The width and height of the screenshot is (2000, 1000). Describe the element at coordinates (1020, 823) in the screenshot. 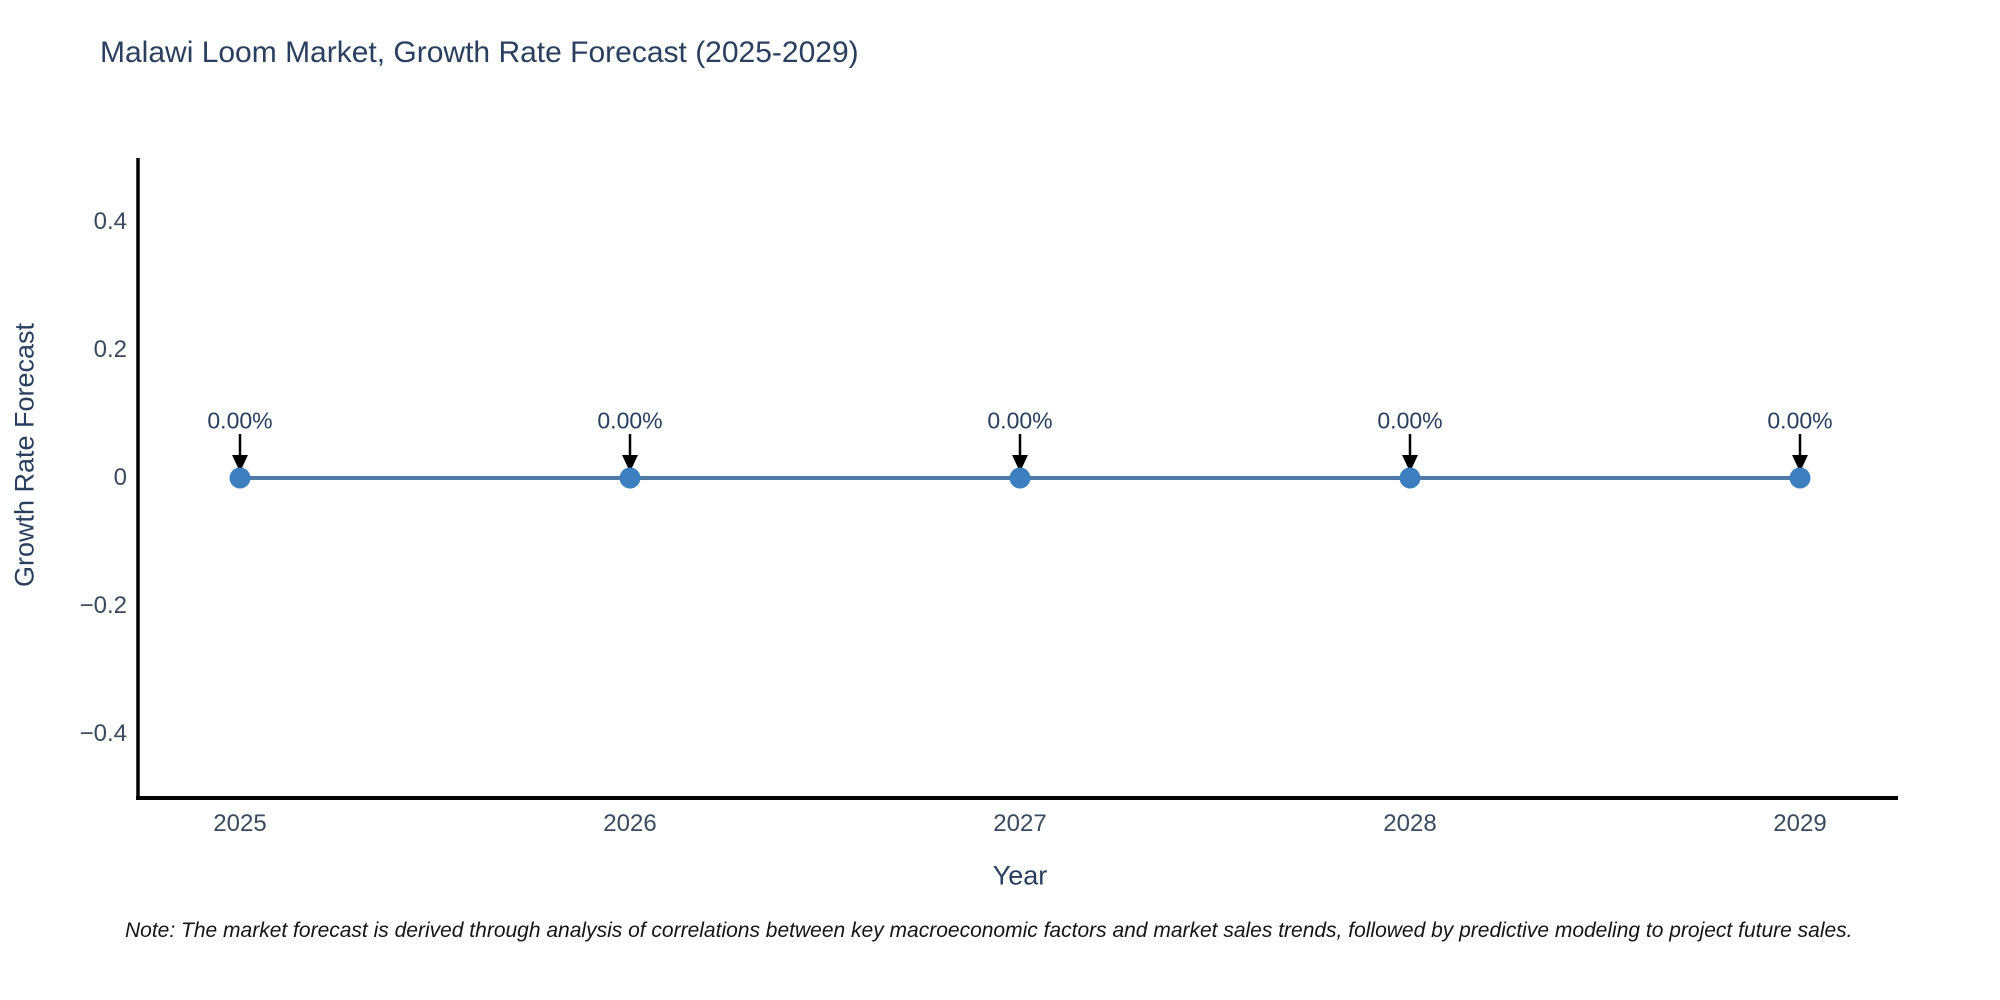

I see `x-tick-label: 2027` at that location.